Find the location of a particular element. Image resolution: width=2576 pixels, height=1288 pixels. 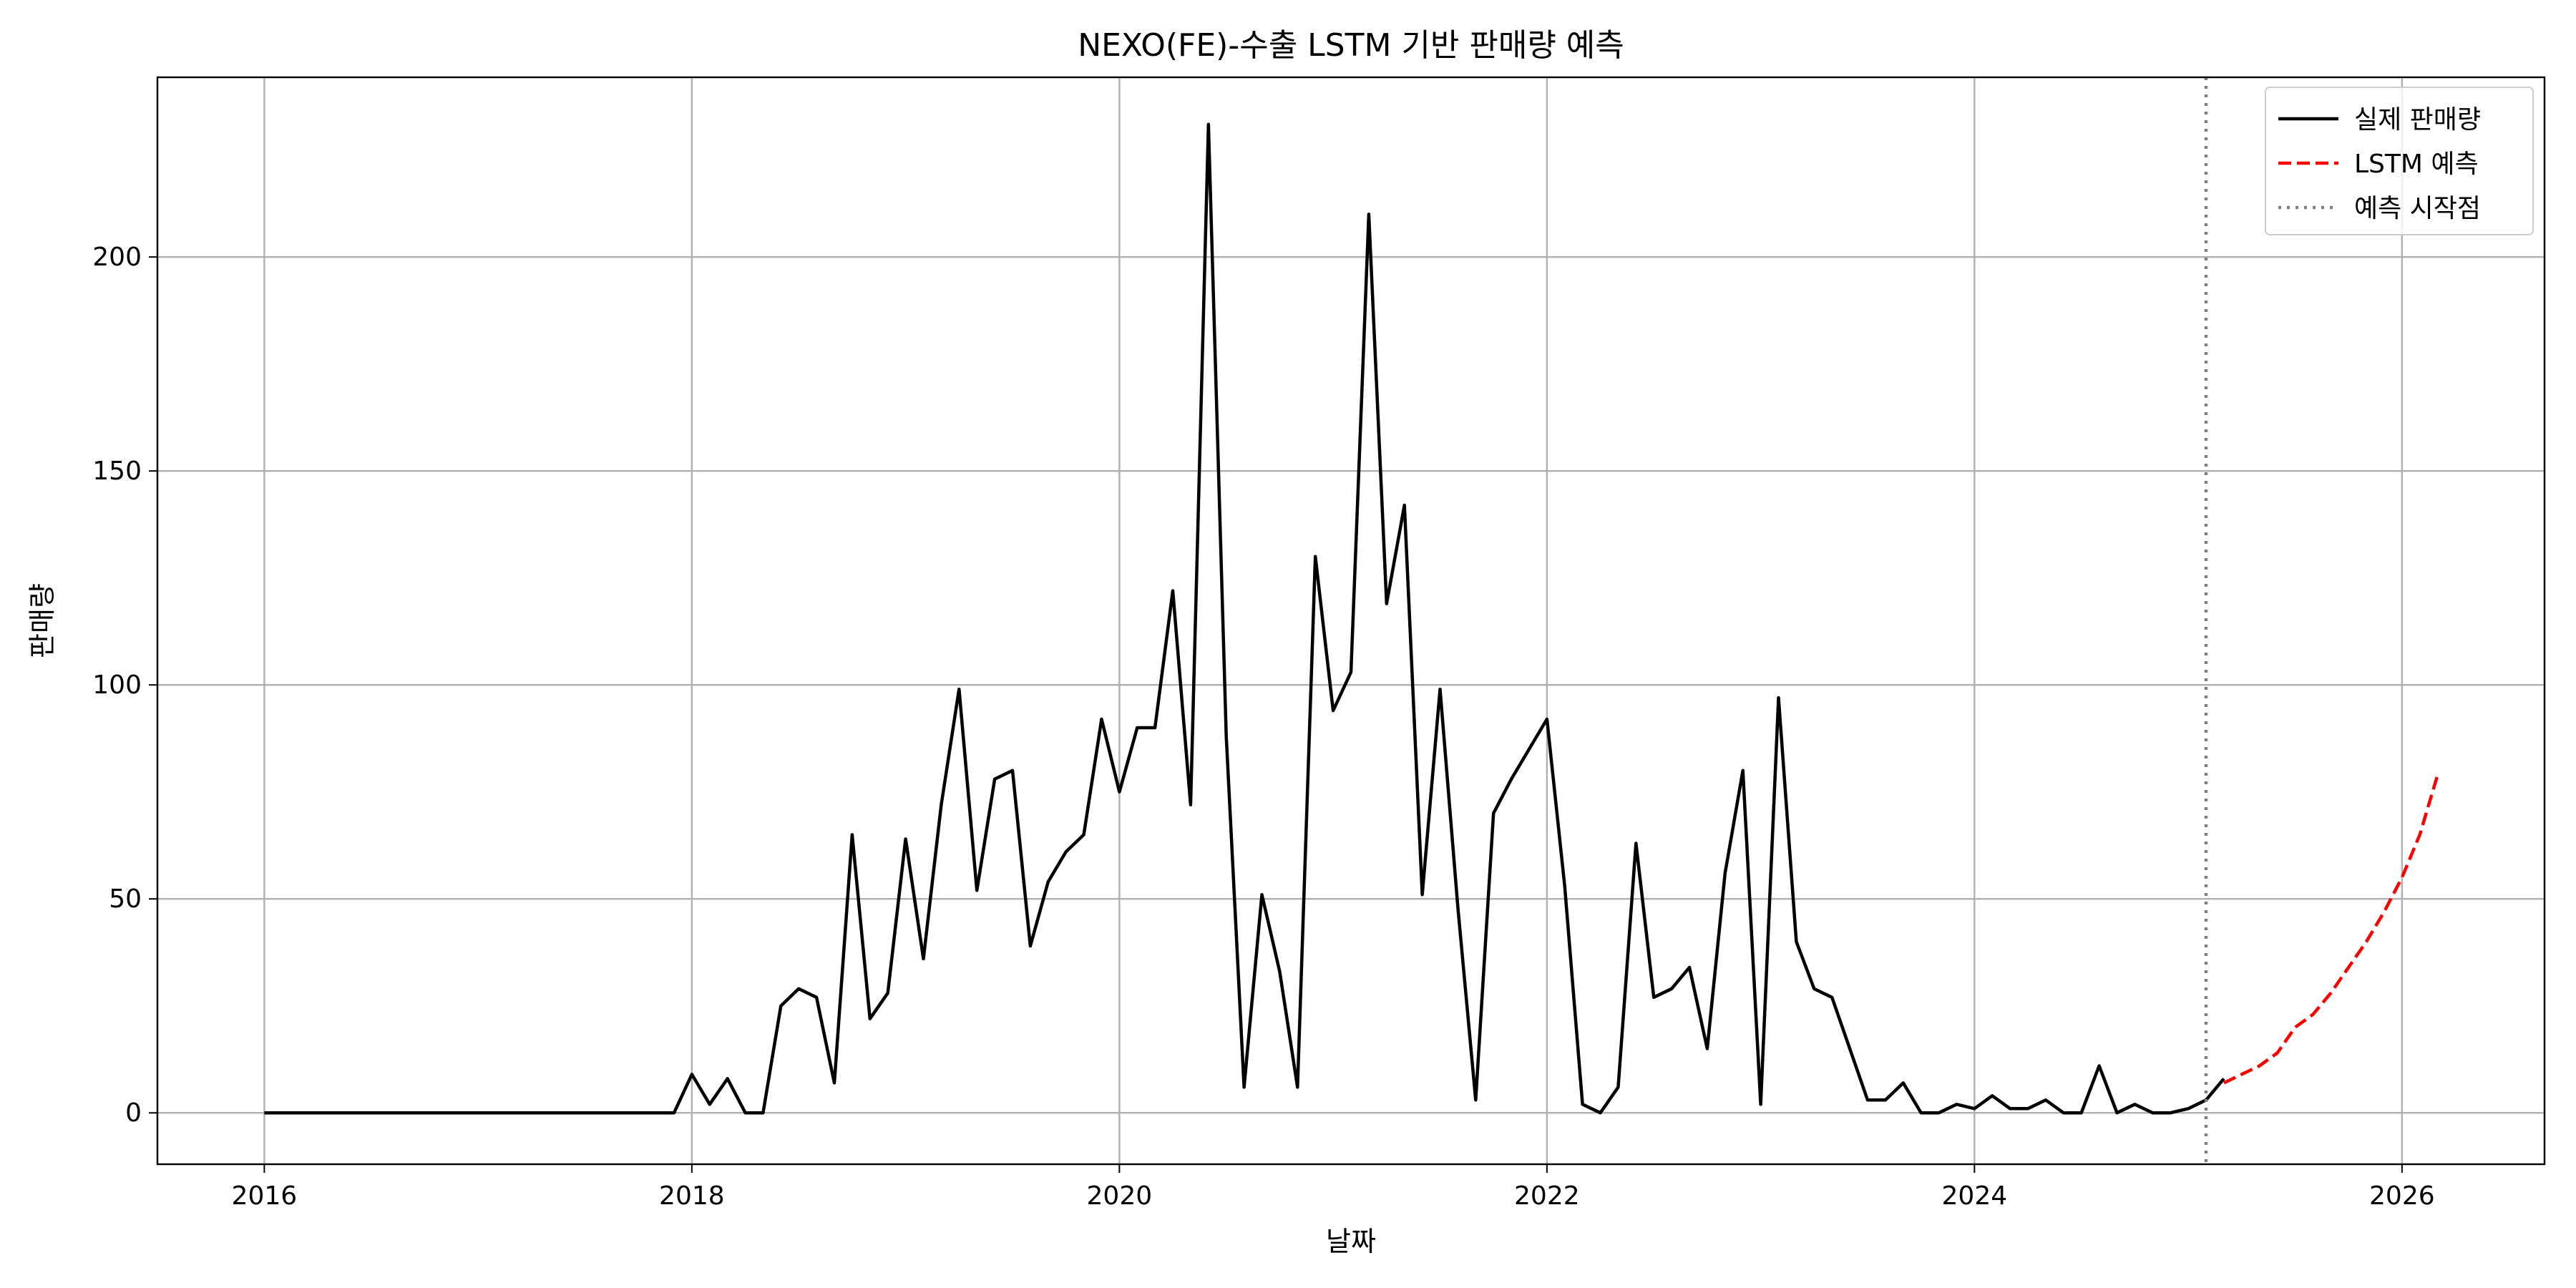

x-tick-label-2018: 2018 is located at coordinates (692, 1196).